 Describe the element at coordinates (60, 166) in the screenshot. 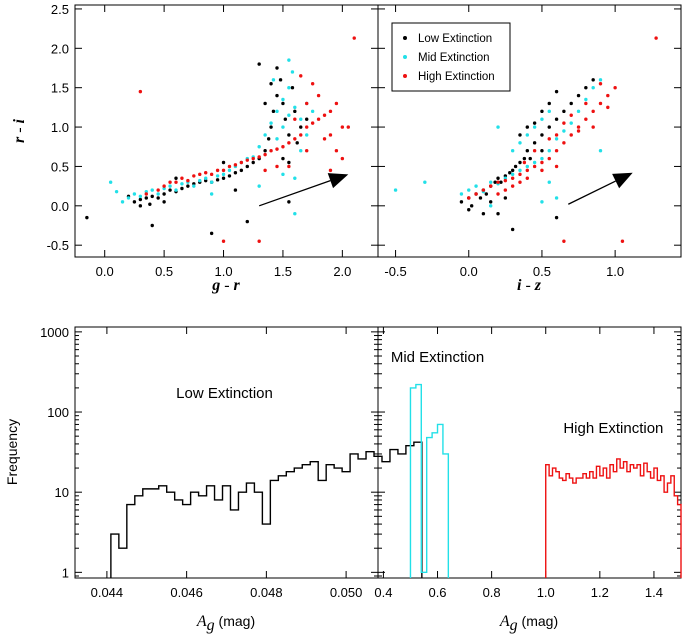

I see `ytick-label-0-2: 0.5` at that location.